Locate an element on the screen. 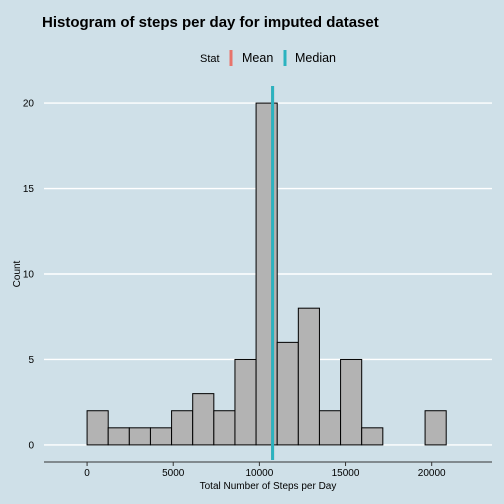 Image resolution: width=504 pixels, height=504 pixels. y-tick-label-10: 10 is located at coordinates (29, 275).